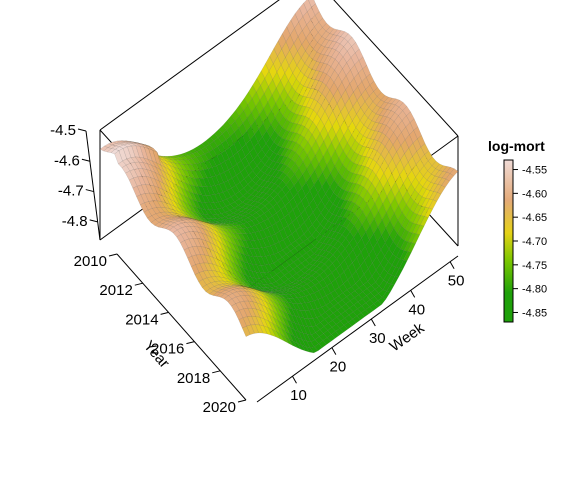 Image resolution: width=565 pixels, height=482 pixels. Describe the element at coordinates (193, 378) in the screenshot. I see `year-tick-label: 2018` at that location.